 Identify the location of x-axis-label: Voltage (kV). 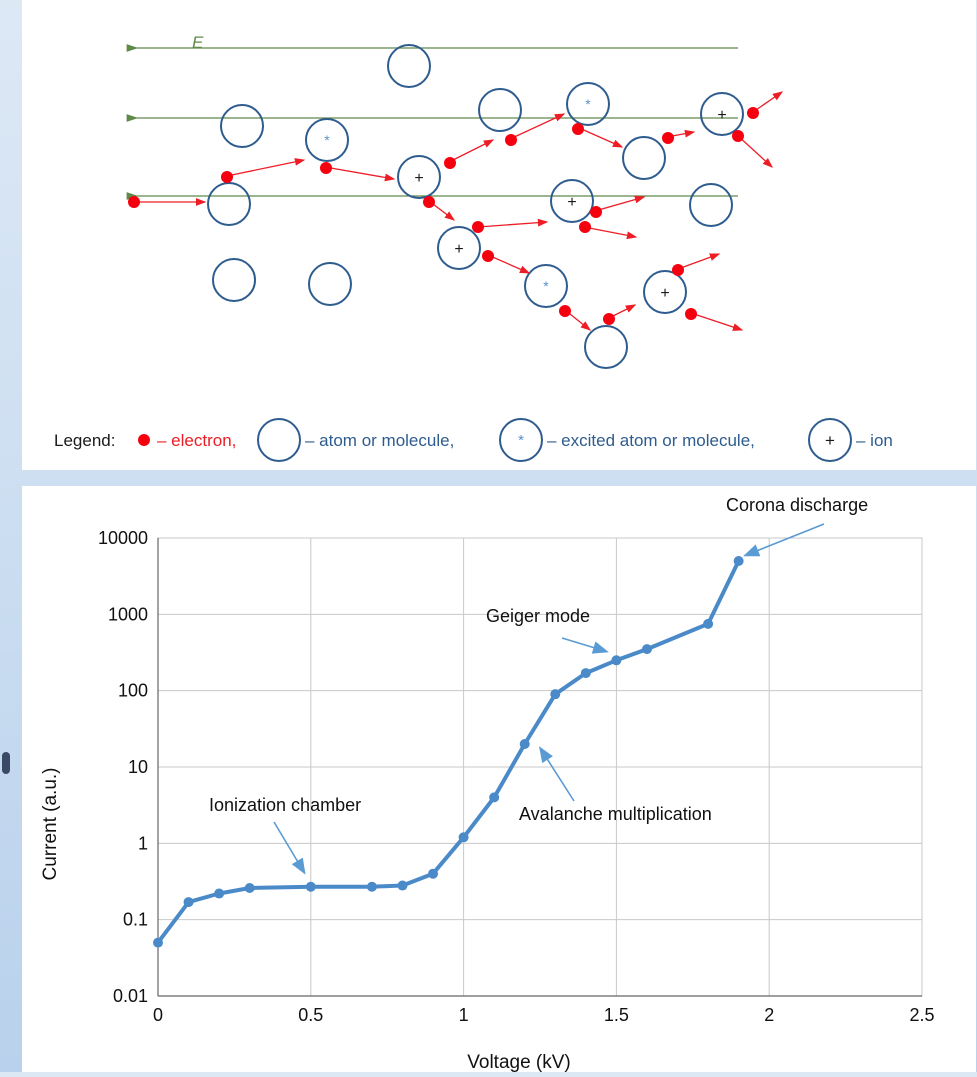
(519, 1062).